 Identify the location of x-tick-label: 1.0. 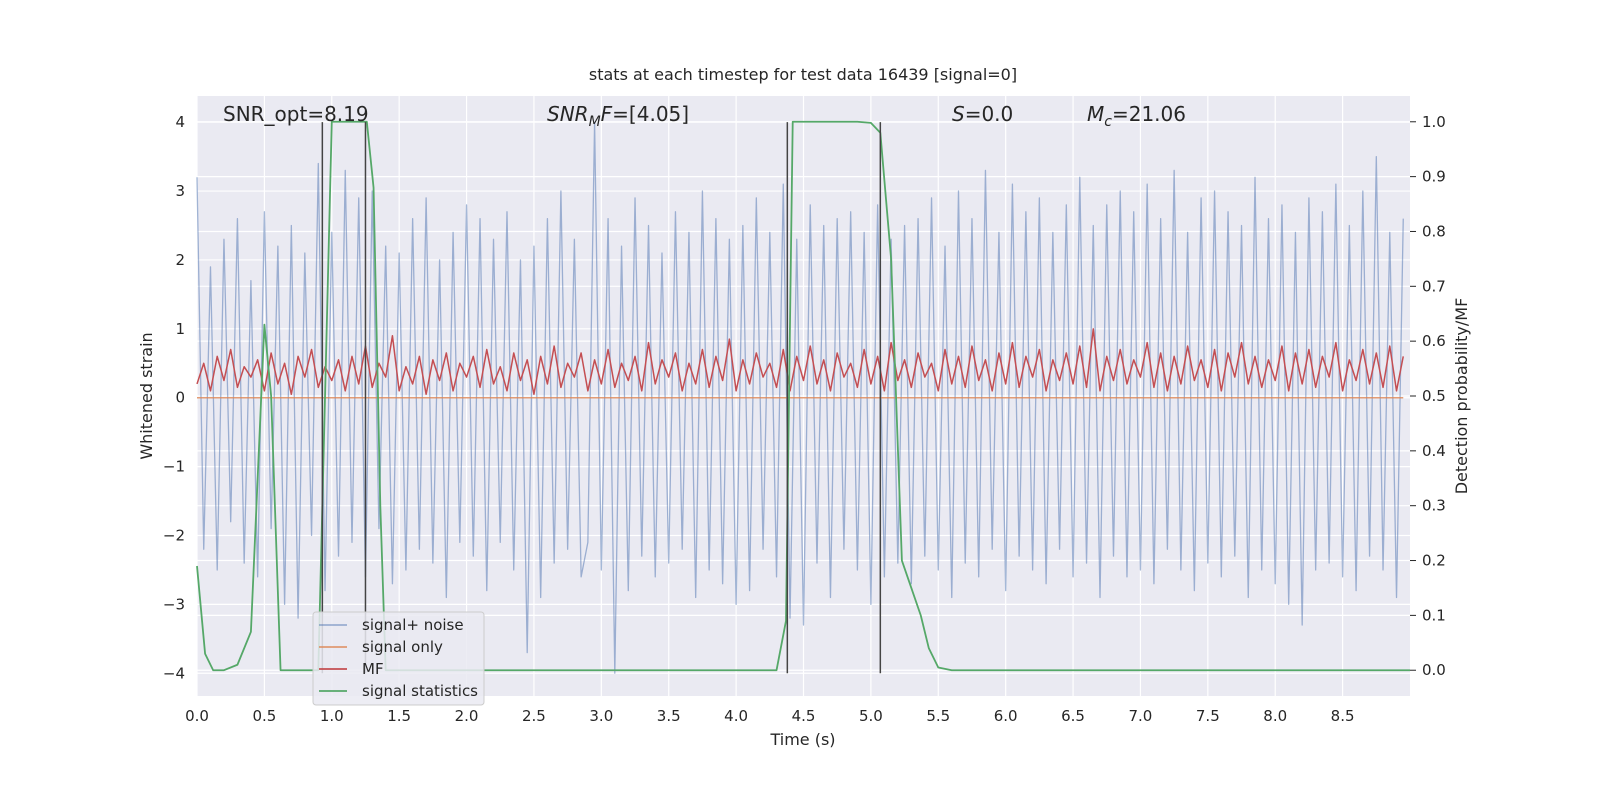
(332, 716).